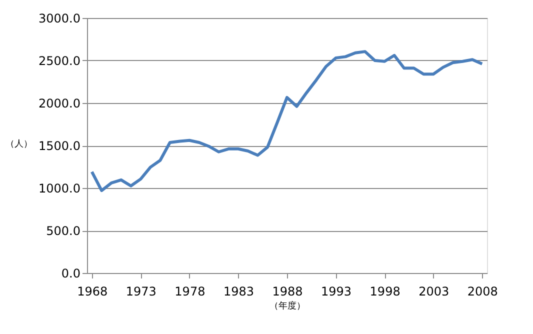 This screenshot has width=533, height=334. What do you see at coordinates (59, 61) in the screenshot?
I see `y-tick-label: 2500.0` at bounding box center [59, 61].